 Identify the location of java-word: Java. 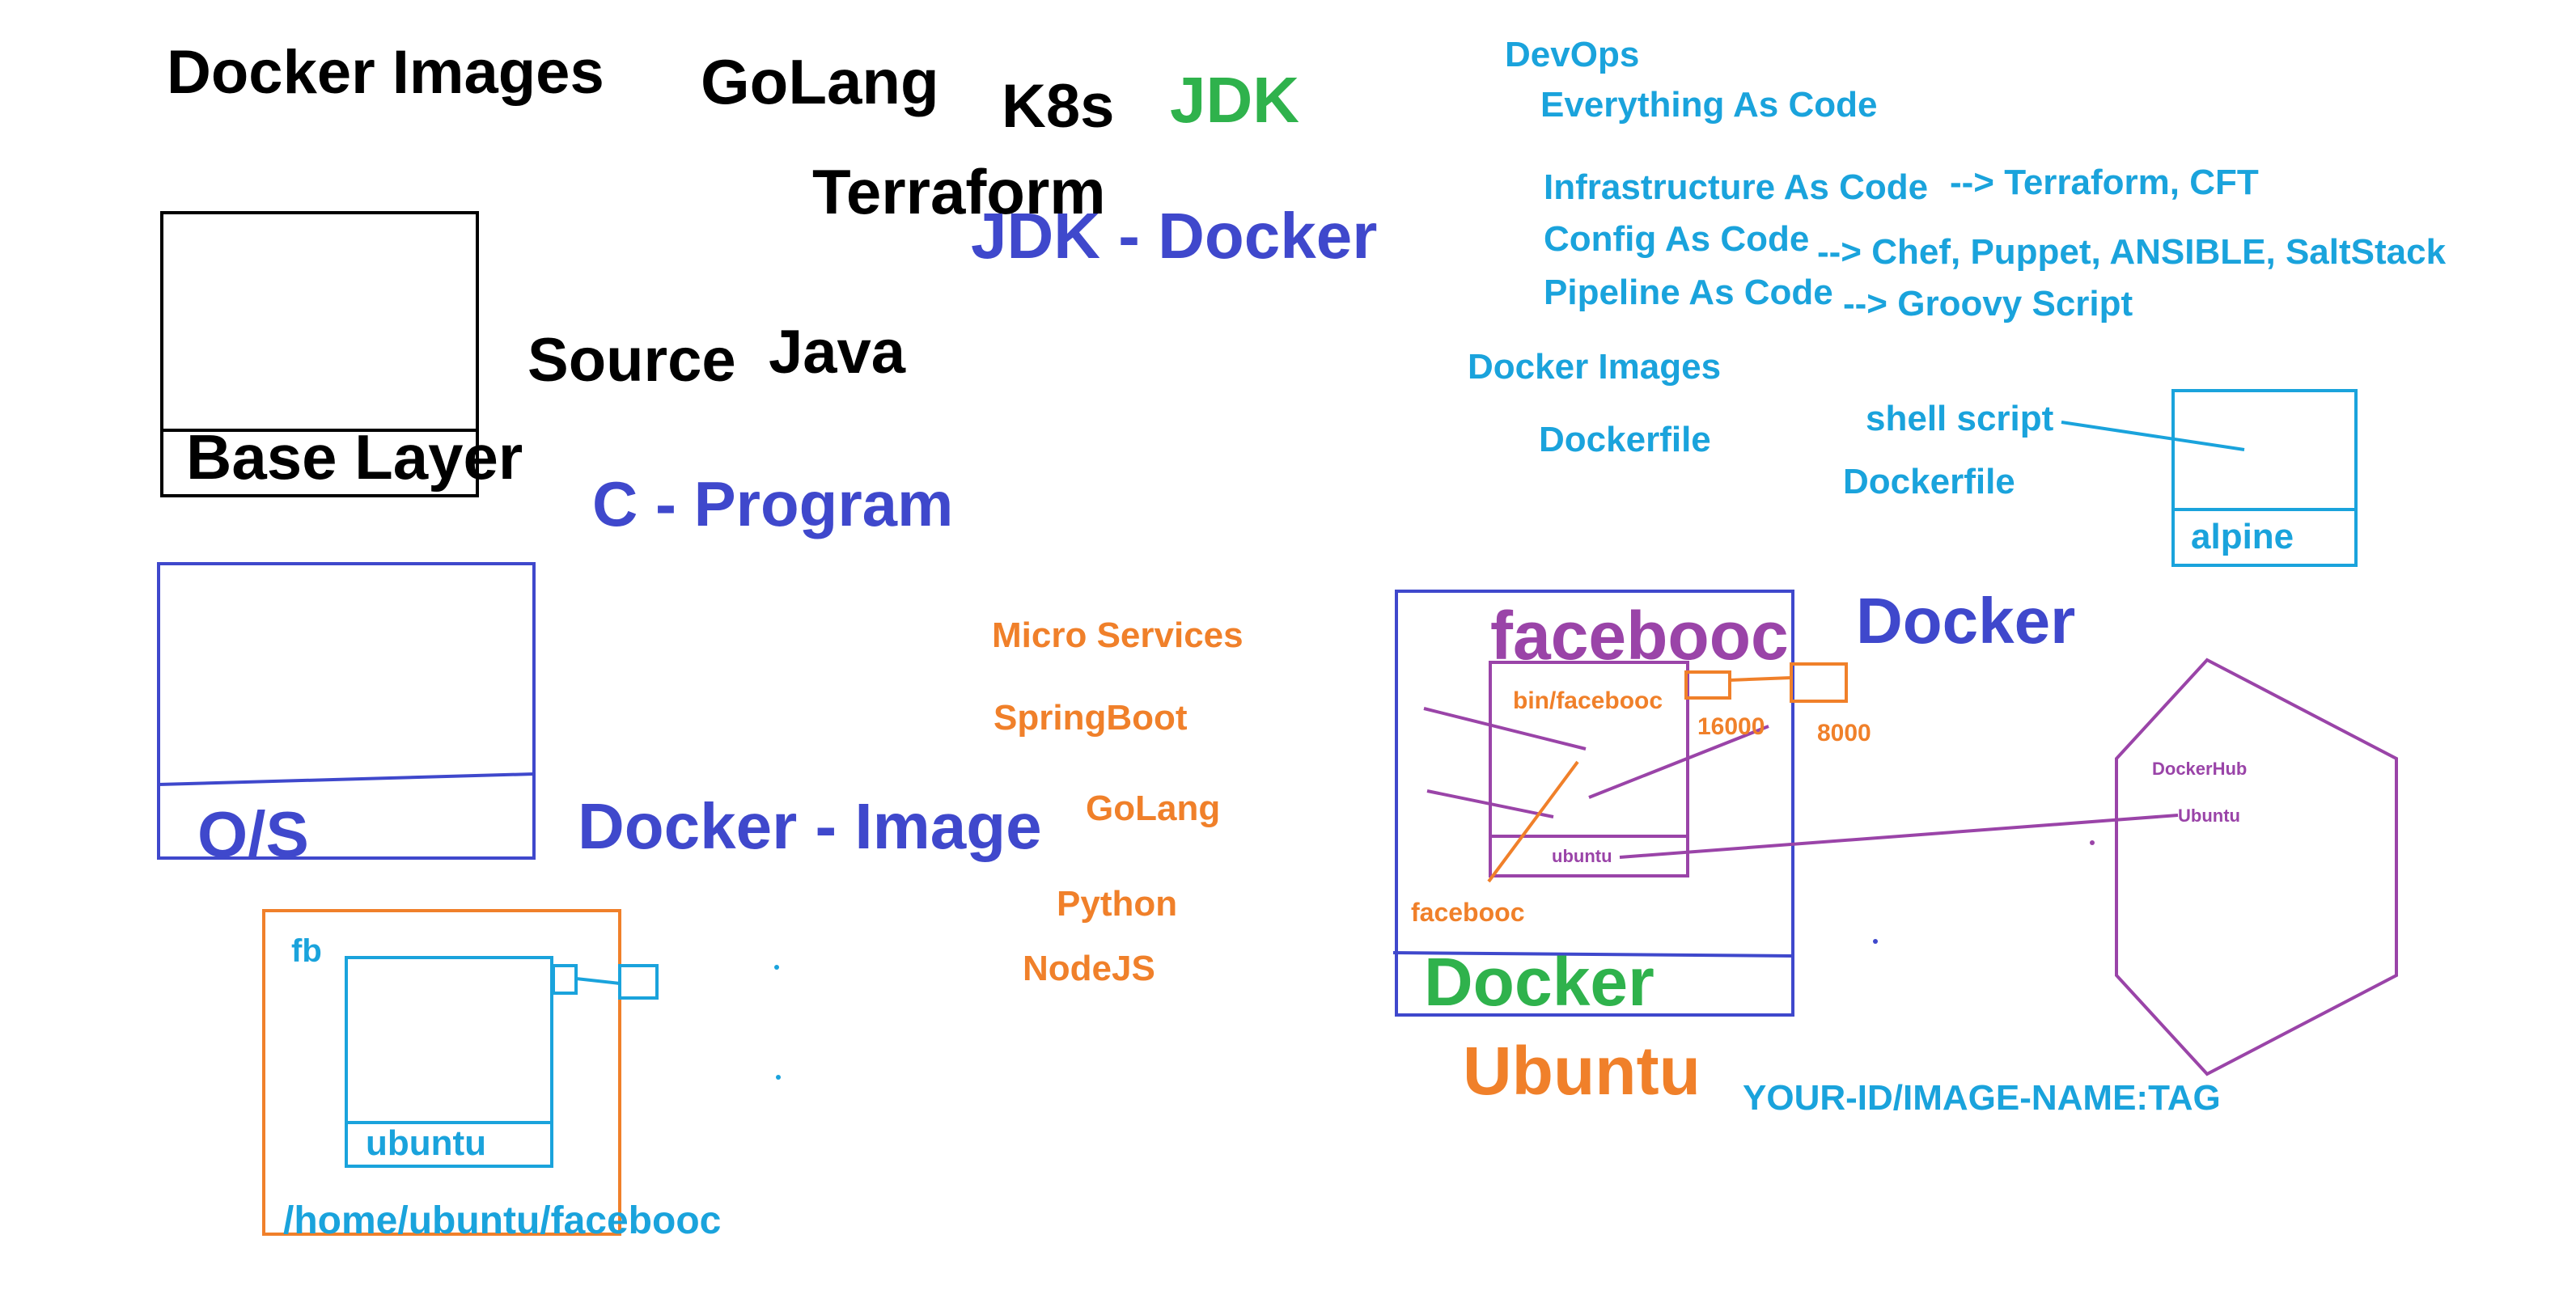
(837, 352).